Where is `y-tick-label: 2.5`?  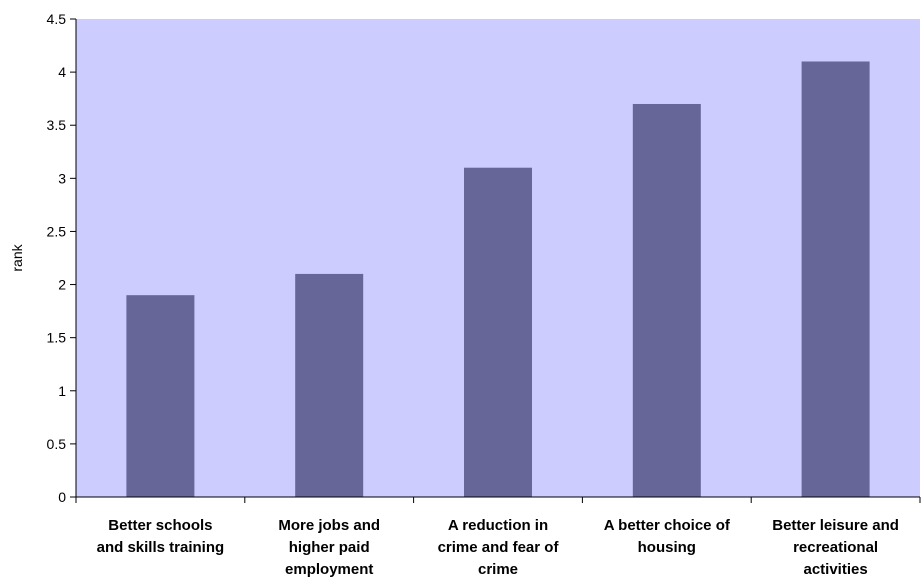
y-tick-label: 2.5 is located at coordinates (57, 231).